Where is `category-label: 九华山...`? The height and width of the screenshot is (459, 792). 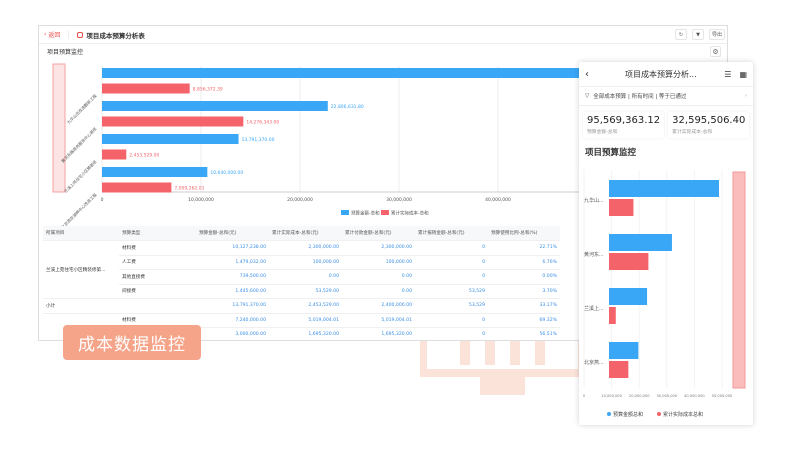 category-label: 九华山... is located at coordinates (594, 200).